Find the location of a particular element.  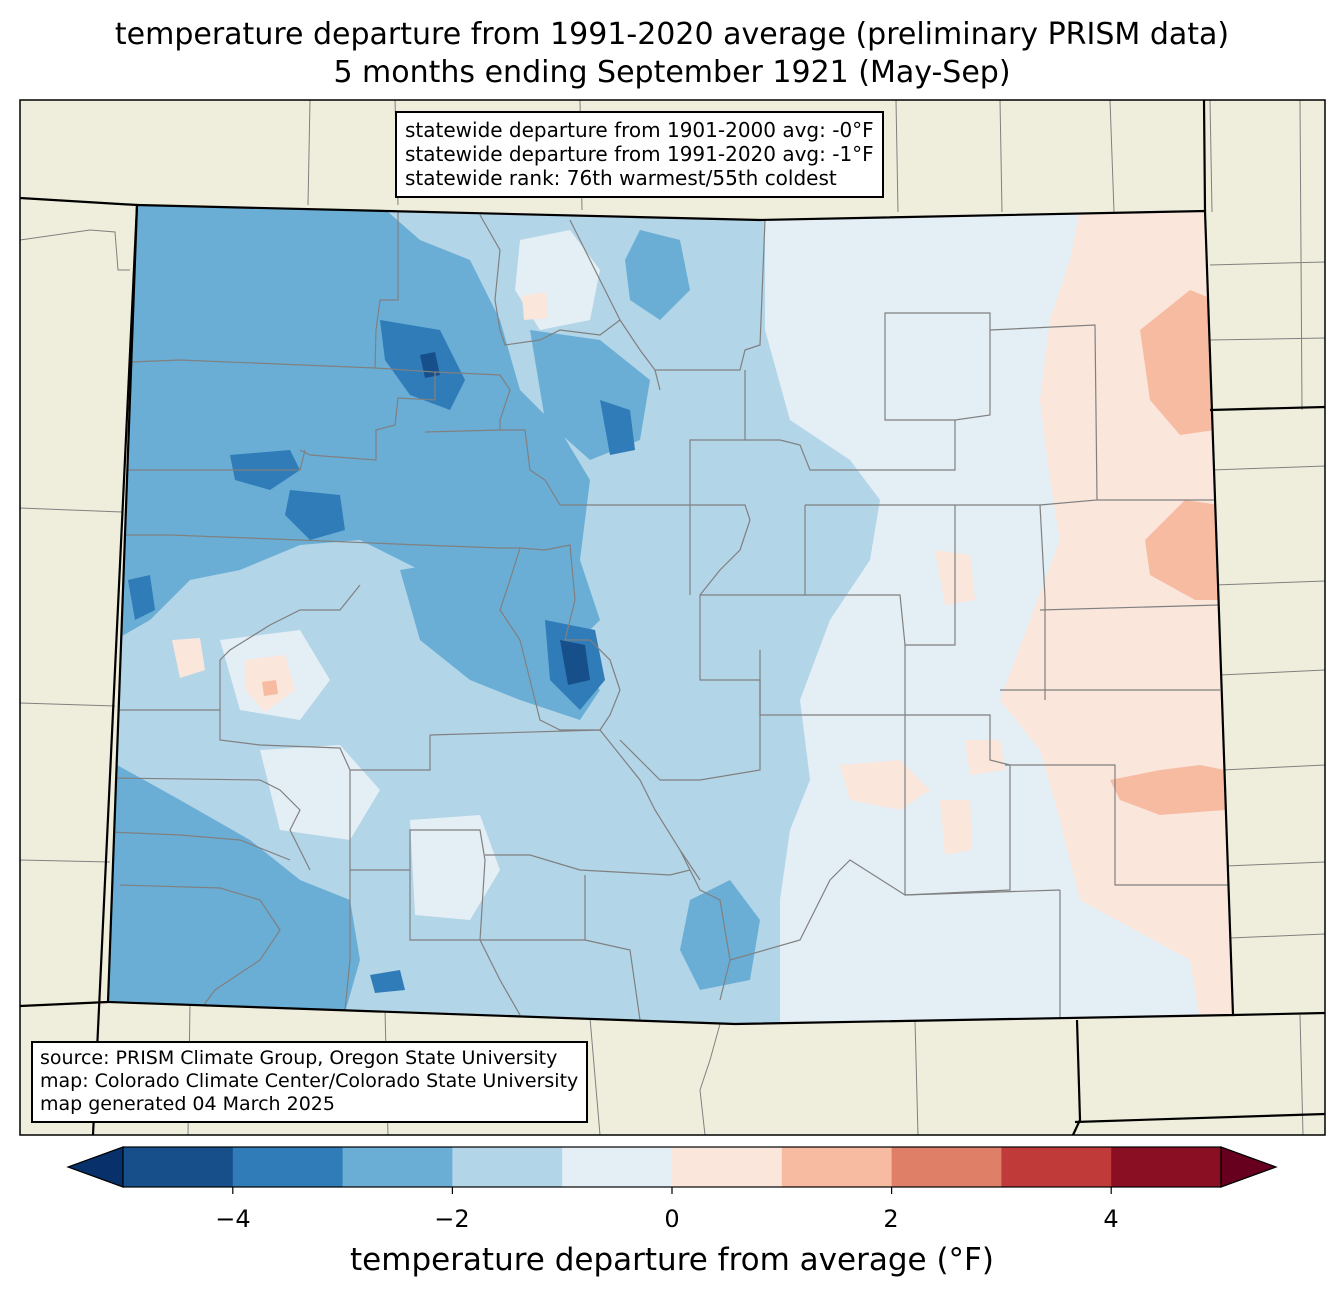

colorbar-tick-label: −2 is located at coordinates (452, 1219).